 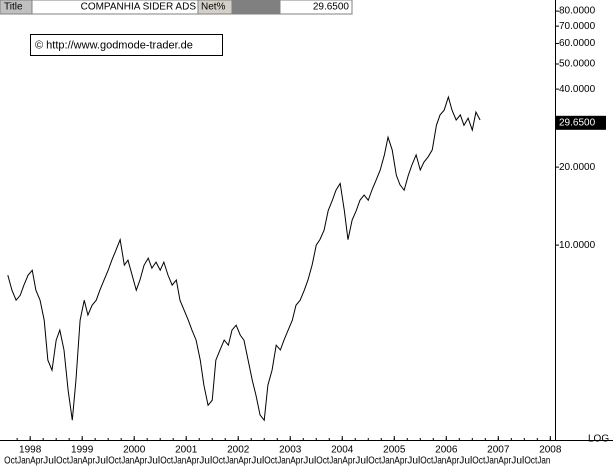 What do you see at coordinates (446, 450) in the screenshot?
I see `x-tick-label: 2006` at bounding box center [446, 450].